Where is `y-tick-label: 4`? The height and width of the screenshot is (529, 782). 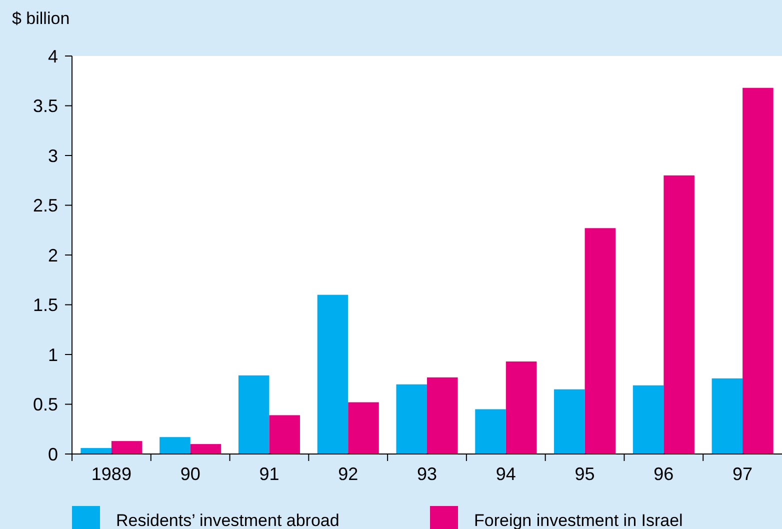
y-tick-label: 4 is located at coordinates (53, 56).